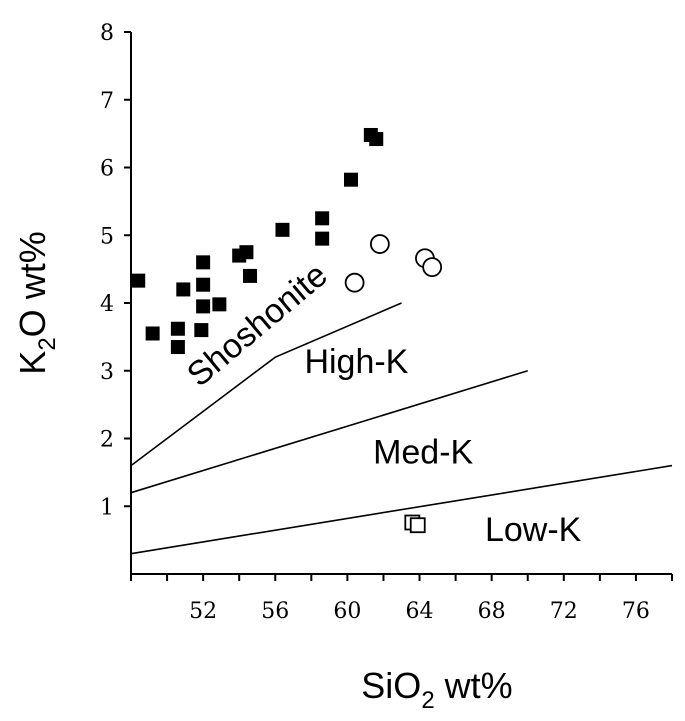 The image size is (685, 721). What do you see at coordinates (107, 236) in the screenshot?
I see `y-tick-label: 5` at bounding box center [107, 236].